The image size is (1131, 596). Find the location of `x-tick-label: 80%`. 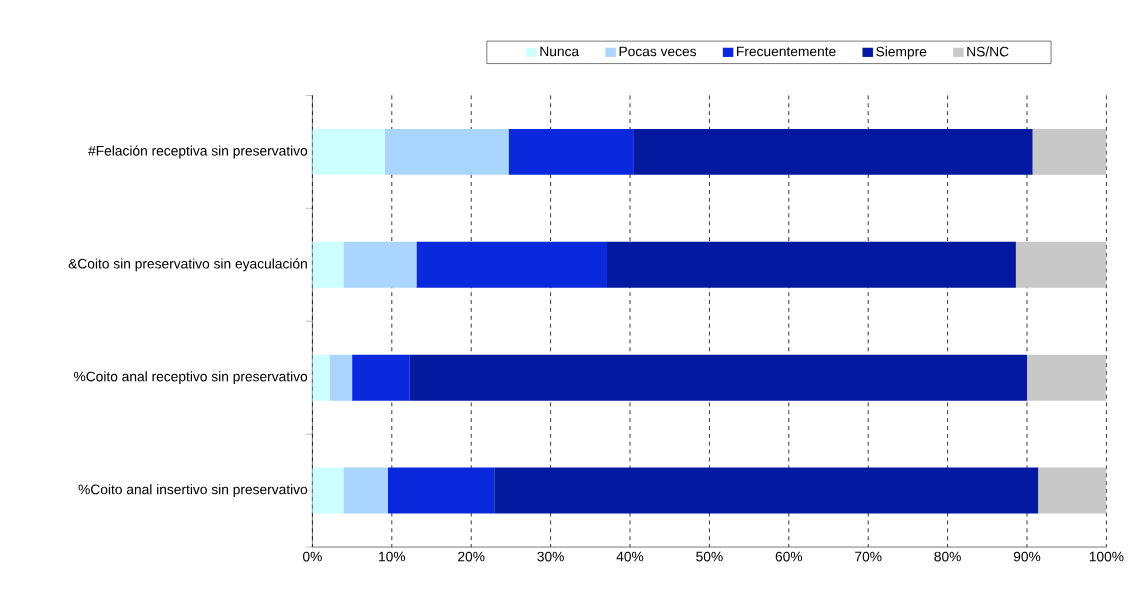

x-tick-label: 80% is located at coordinates (947, 556).